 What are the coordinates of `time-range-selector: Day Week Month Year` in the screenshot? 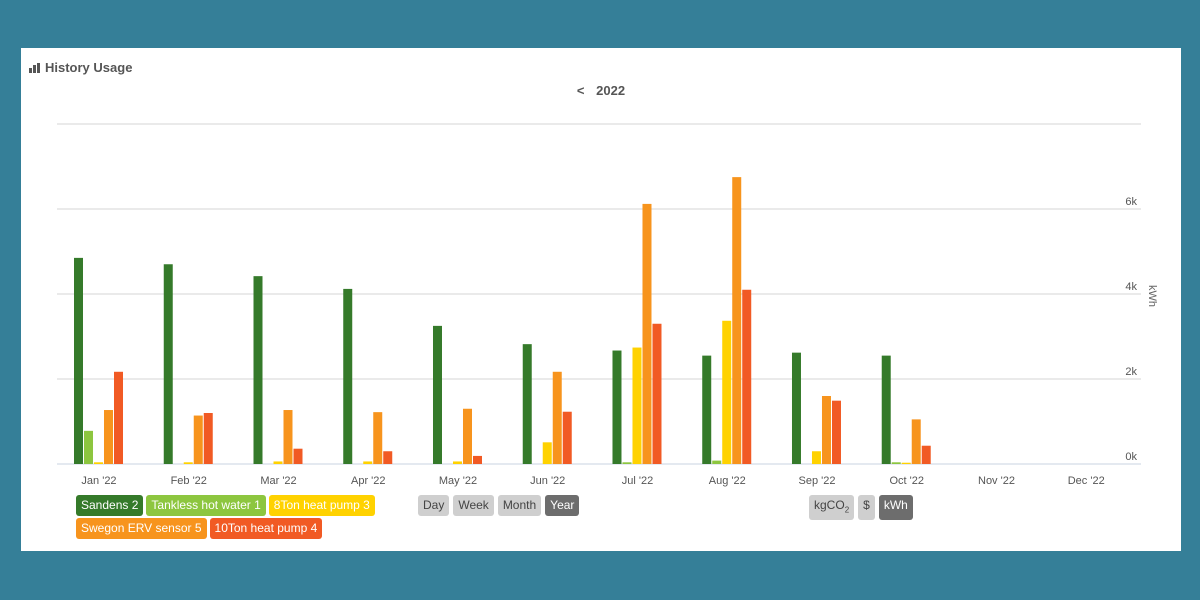 It's located at (499, 505).